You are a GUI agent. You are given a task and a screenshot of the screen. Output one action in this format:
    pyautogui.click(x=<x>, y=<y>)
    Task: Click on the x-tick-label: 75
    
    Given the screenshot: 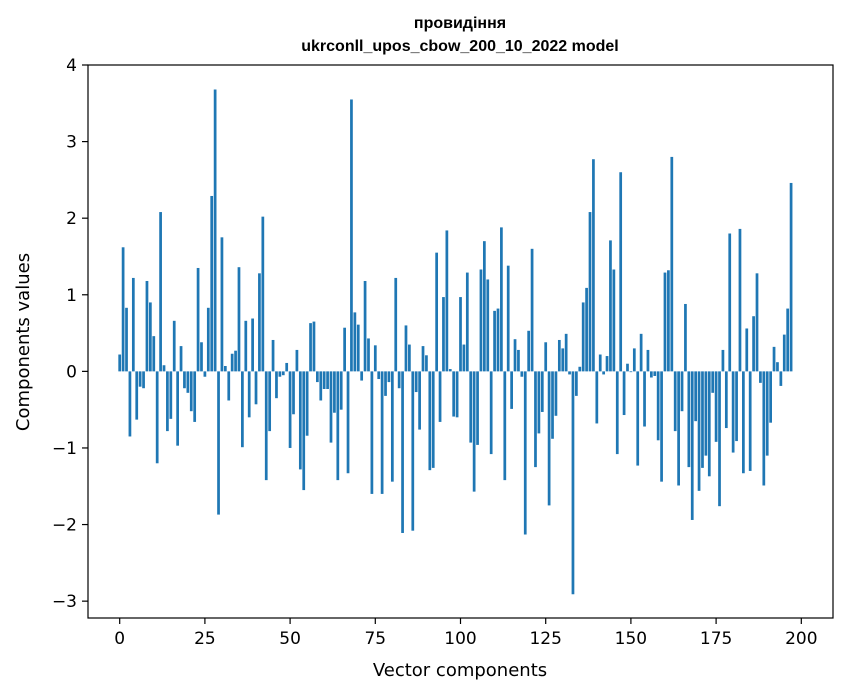 What is the action you would take?
    pyautogui.click(x=375, y=639)
    